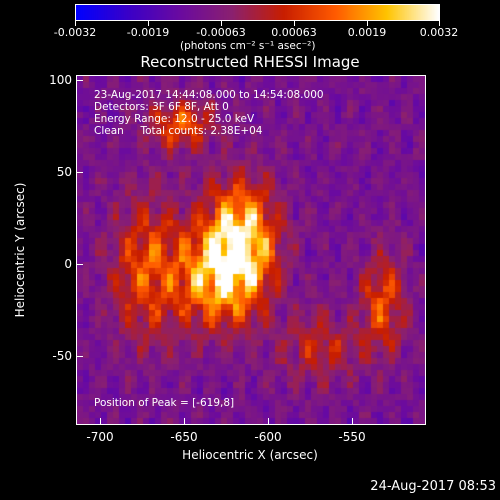 The image size is (500, 500). Describe the element at coordinates (100, 437) in the screenshot. I see `x-tick-label: -700` at that location.